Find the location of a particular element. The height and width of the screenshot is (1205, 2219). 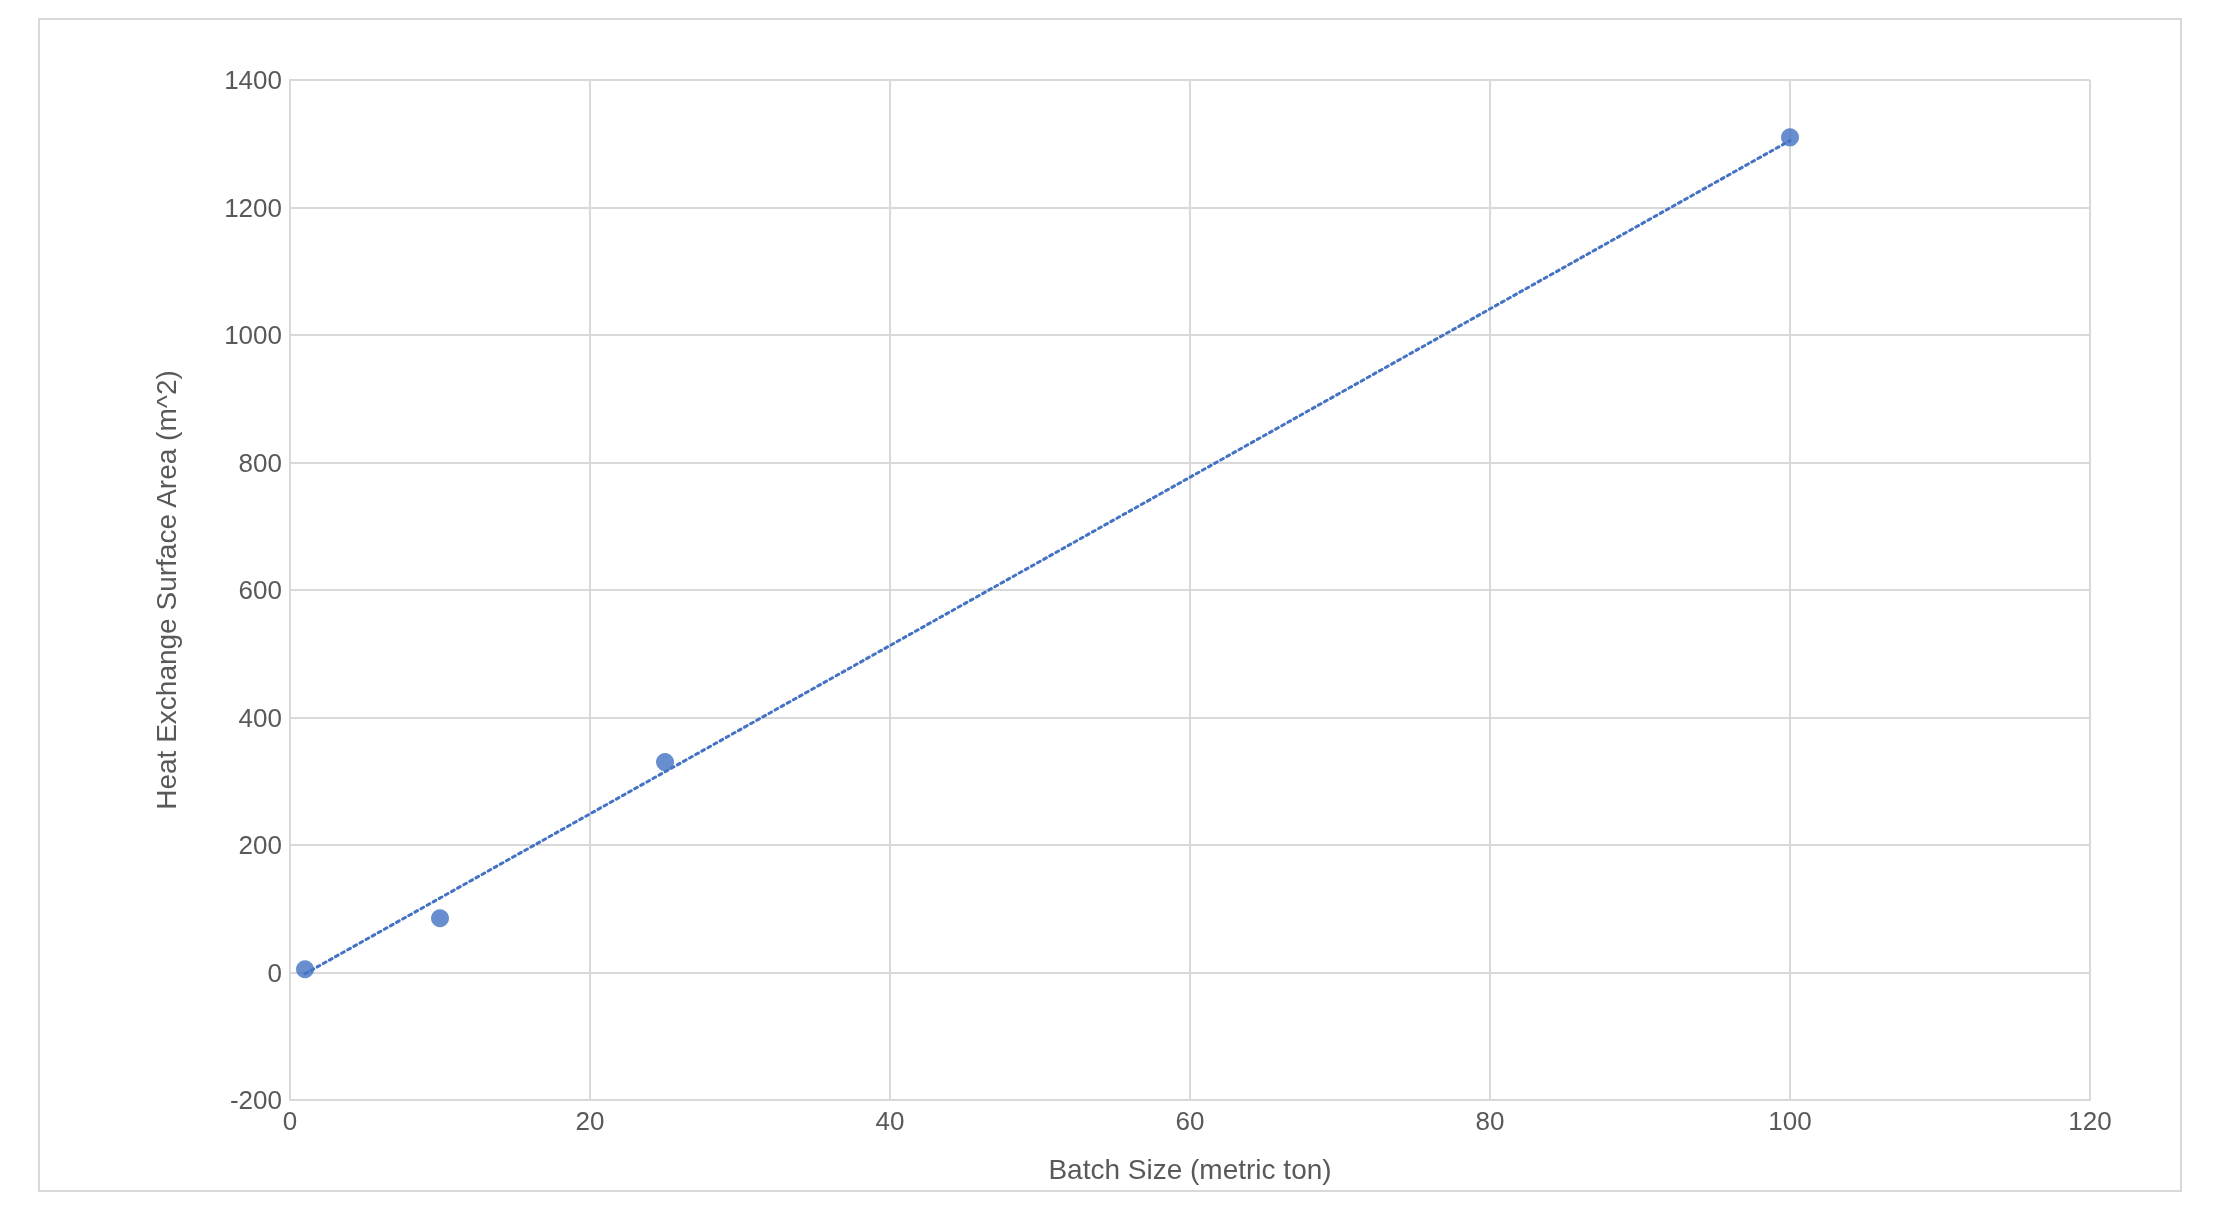

y-tick-label: 0 is located at coordinates (274, 972).